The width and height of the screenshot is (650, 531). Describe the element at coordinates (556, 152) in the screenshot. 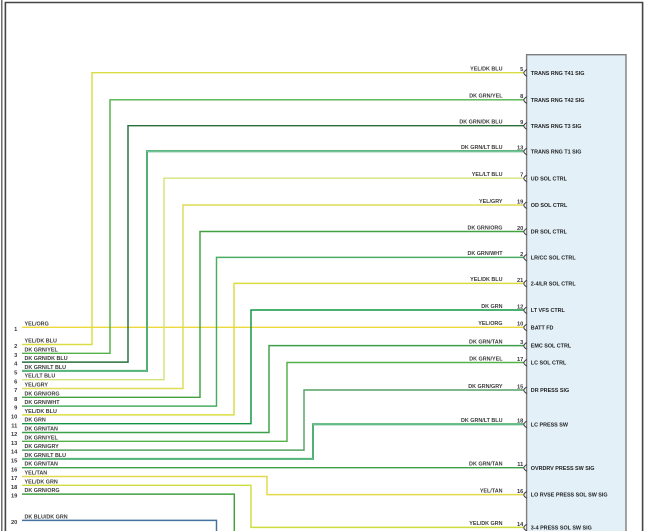

I see `svg-text: TRANS RNG T1 SIG` at that location.